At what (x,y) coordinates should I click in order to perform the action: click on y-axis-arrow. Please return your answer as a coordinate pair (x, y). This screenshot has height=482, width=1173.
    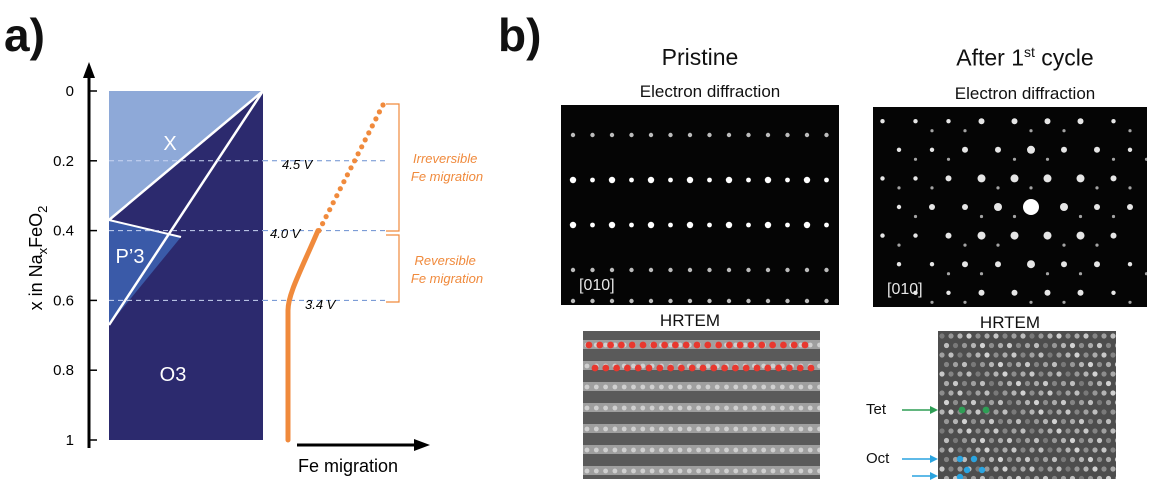
    Looking at the image, I should click on (89, 70).